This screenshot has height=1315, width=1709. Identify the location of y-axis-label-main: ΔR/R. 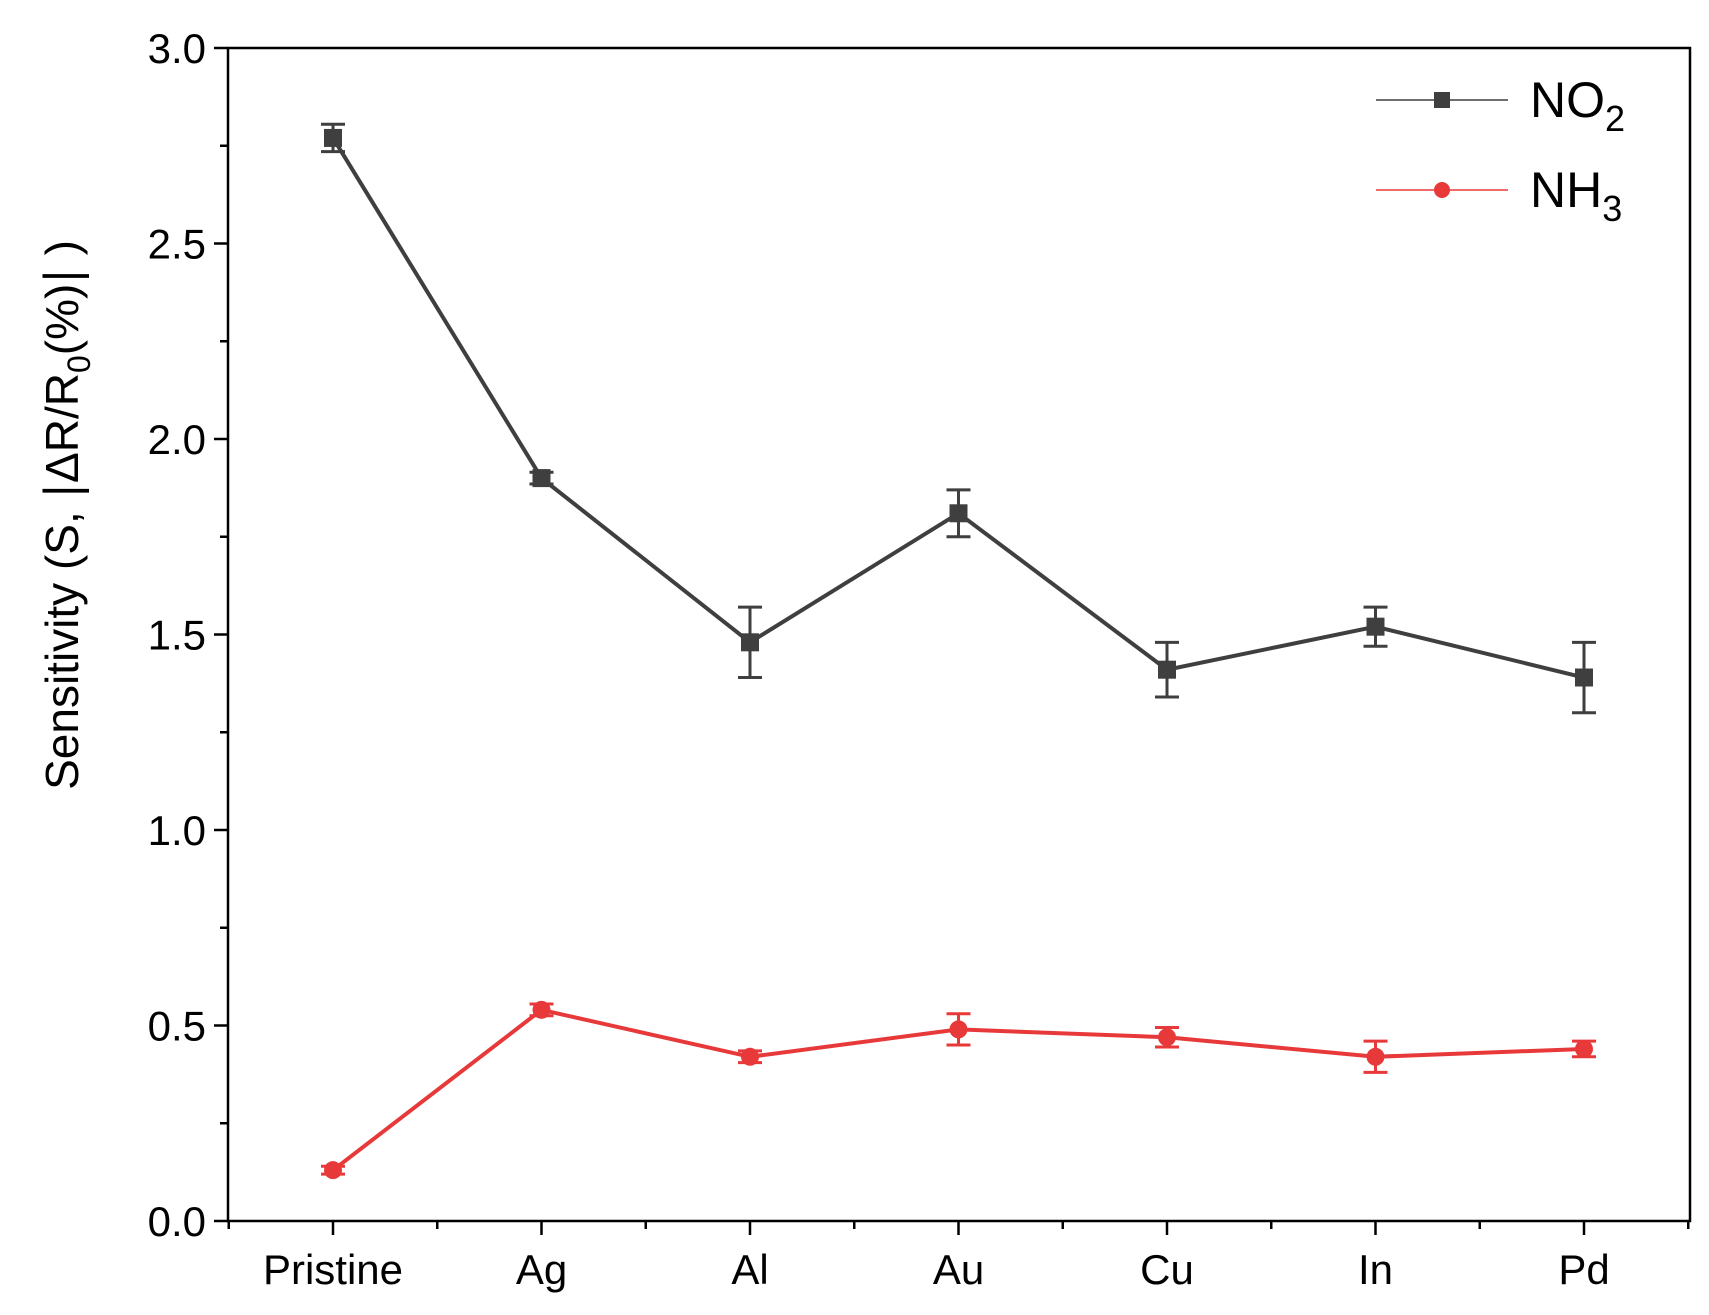
(62, 428).